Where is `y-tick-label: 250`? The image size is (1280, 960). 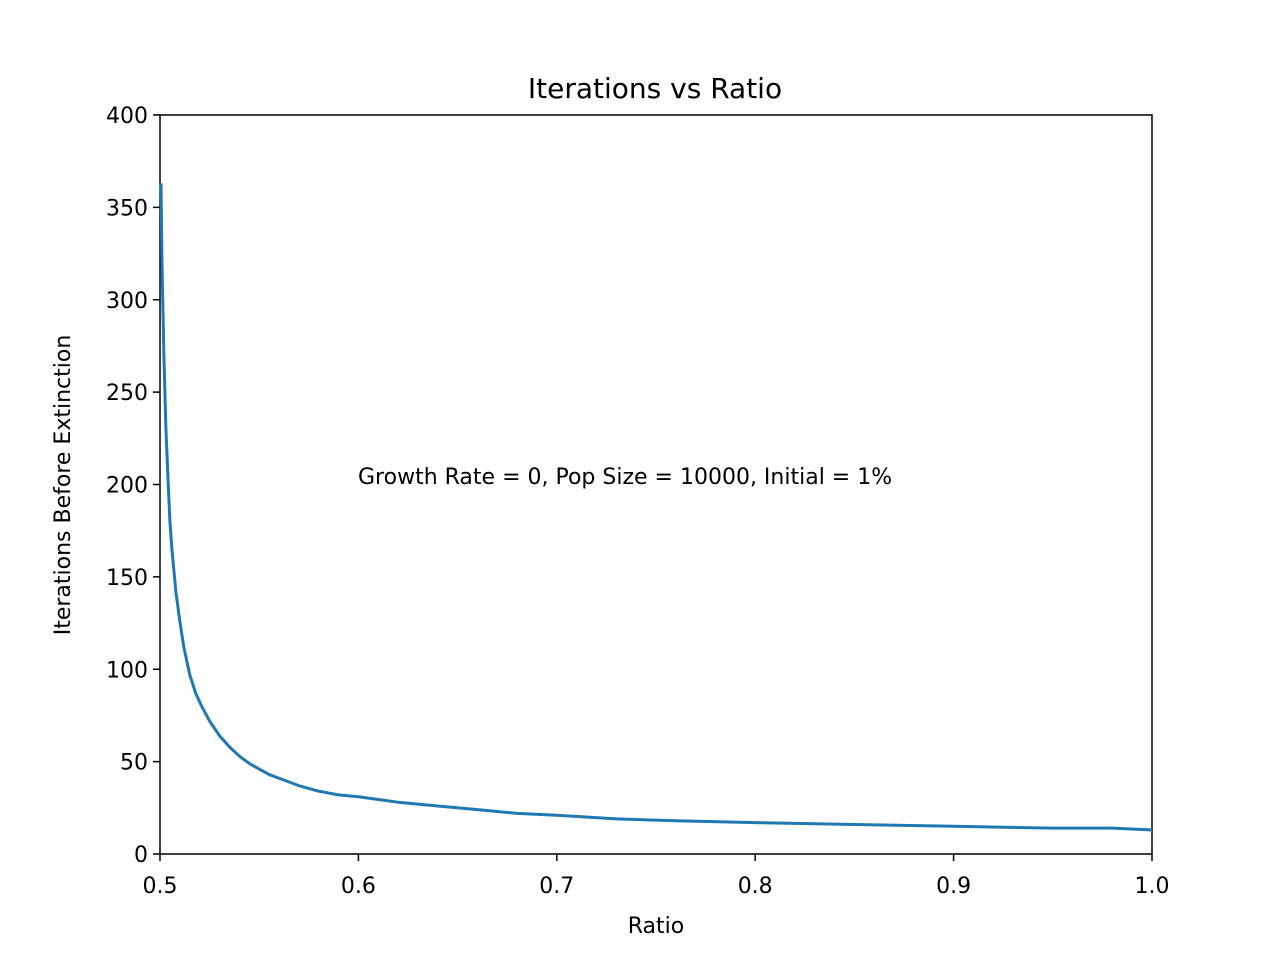
y-tick-label: 250 is located at coordinates (127, 393).